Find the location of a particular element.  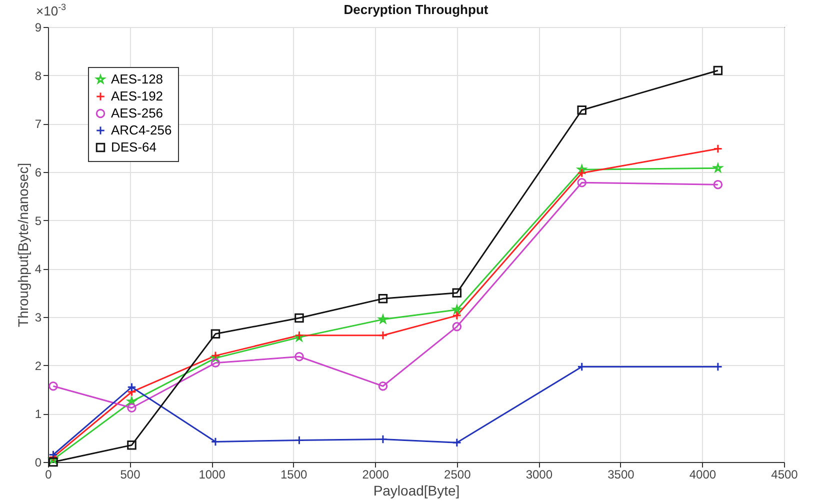

x-tick-label: 1500 is located at coordinates (294, 475).